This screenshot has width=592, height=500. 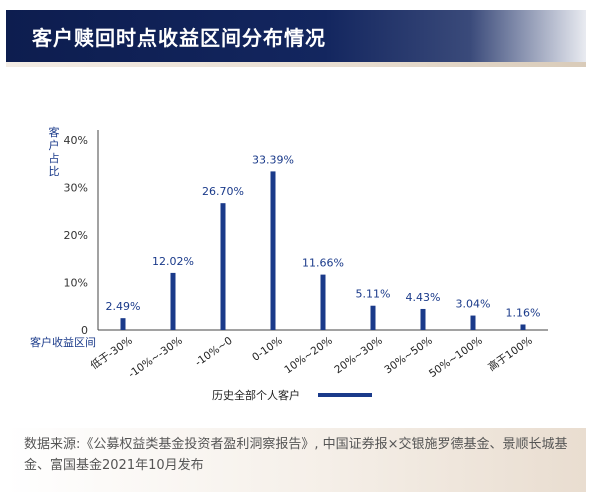 What do you see at coordinates (523, 312) in the screenshot?
I see `data-label: 1.16%` at bounding box center [523, 312].